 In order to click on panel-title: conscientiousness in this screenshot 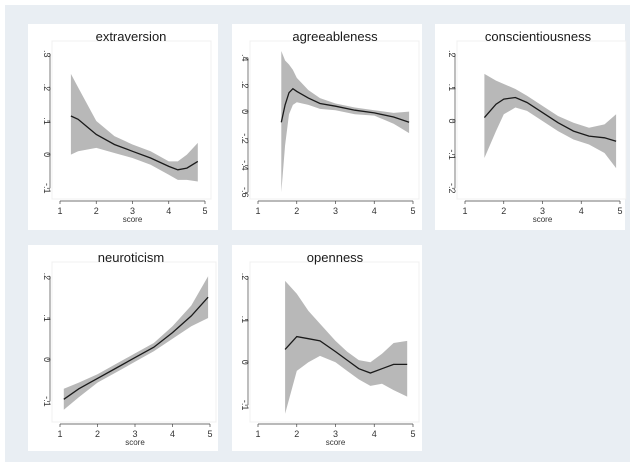, I will do `click(538, 36)`.